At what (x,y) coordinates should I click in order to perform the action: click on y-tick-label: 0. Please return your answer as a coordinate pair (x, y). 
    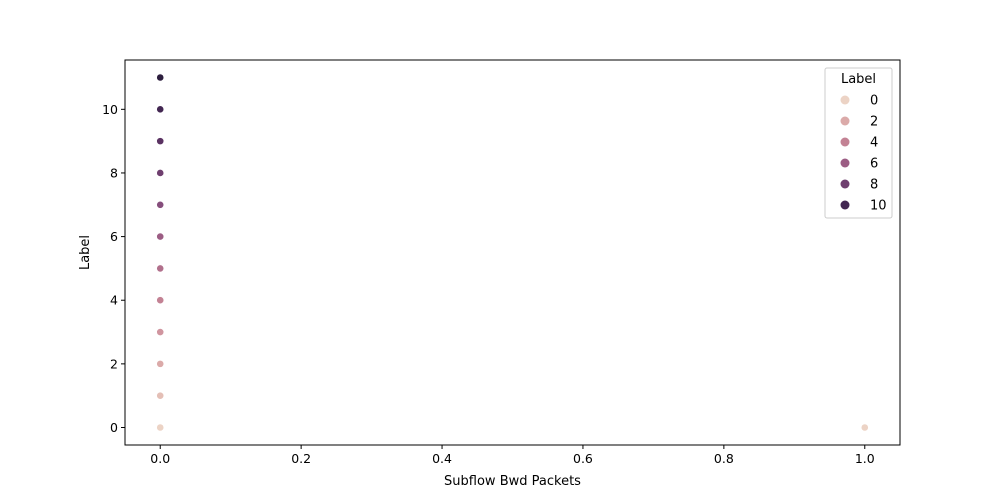
    Looking at the image, I should click on (114, 427).